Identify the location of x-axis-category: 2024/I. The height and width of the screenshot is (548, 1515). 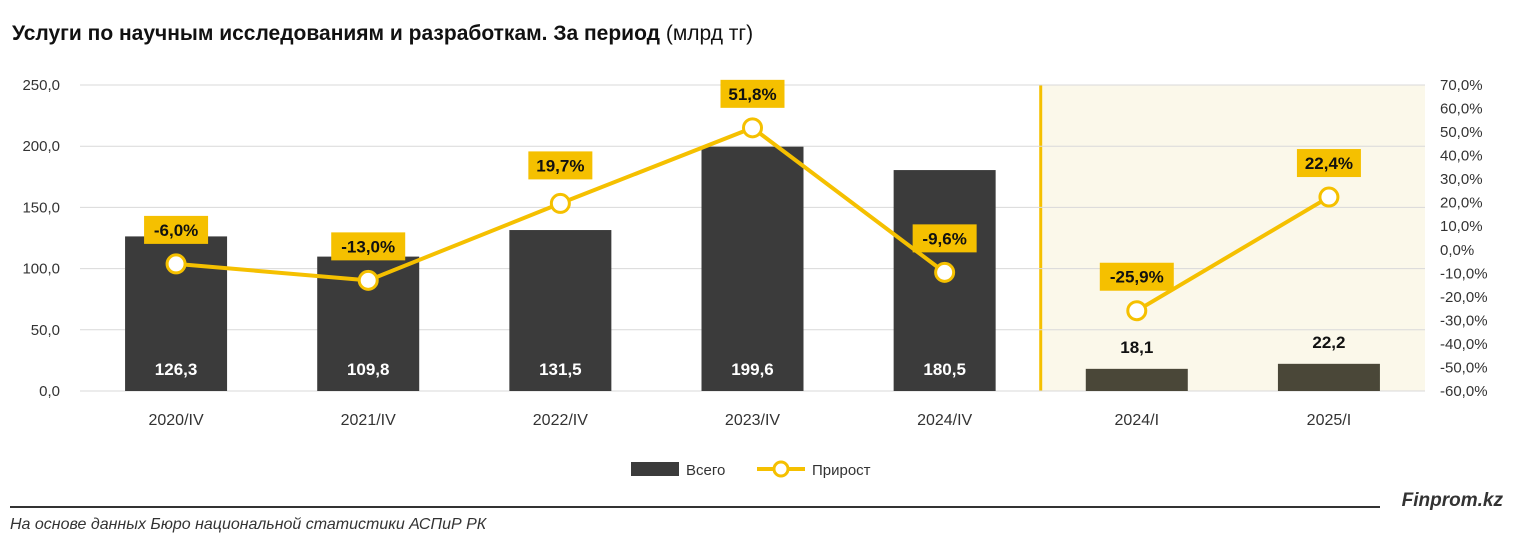
(1137, 420).